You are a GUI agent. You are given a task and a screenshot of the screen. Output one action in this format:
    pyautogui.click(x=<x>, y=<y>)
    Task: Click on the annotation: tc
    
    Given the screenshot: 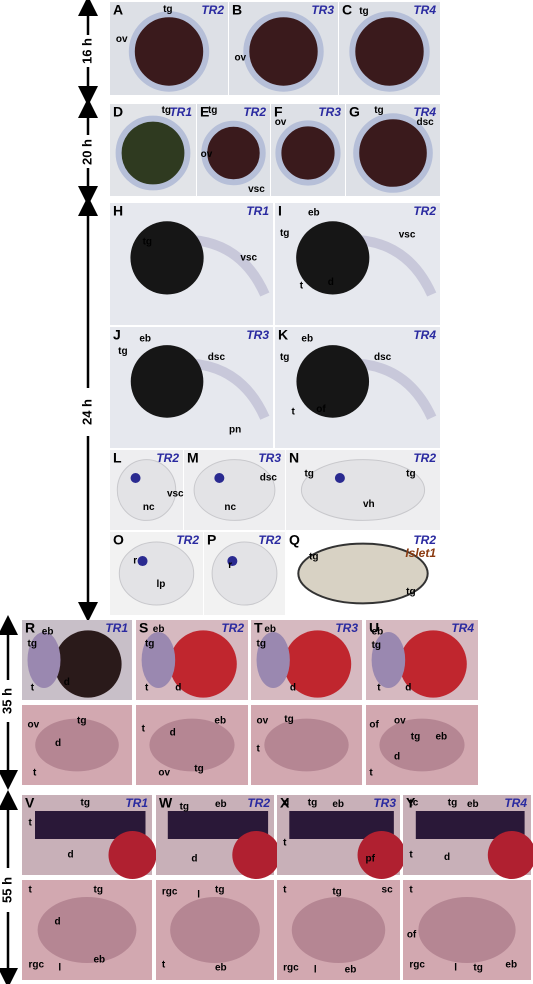 What is the action you would take?
    pyautogui.click(x=413, y=803)
    